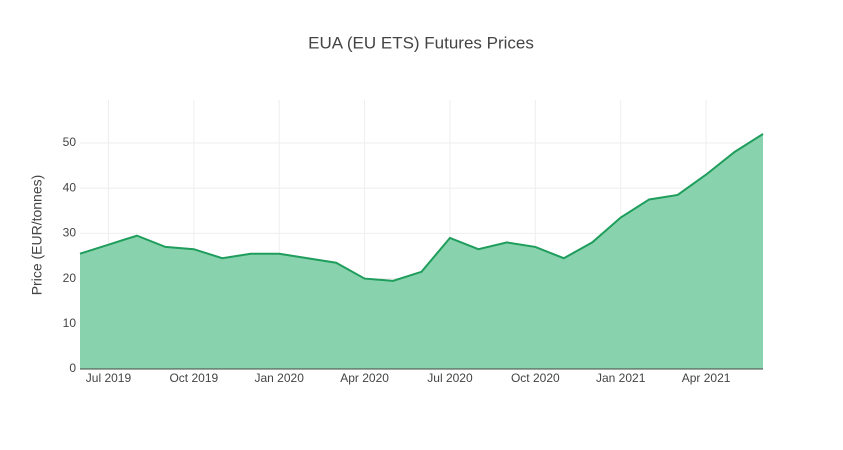 This screenshot has height=450, width=843. What do you see at coordinates (70, 278) in the screenshot?
I see `y-tick-label: 20` at bounding box center [70, 278].